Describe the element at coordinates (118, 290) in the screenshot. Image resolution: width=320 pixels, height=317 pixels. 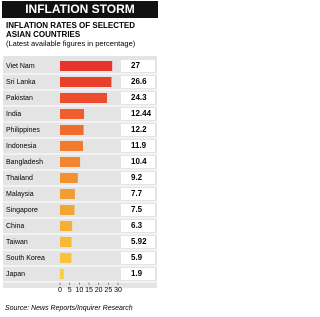
I see `x-tick-label: 30` at that location.